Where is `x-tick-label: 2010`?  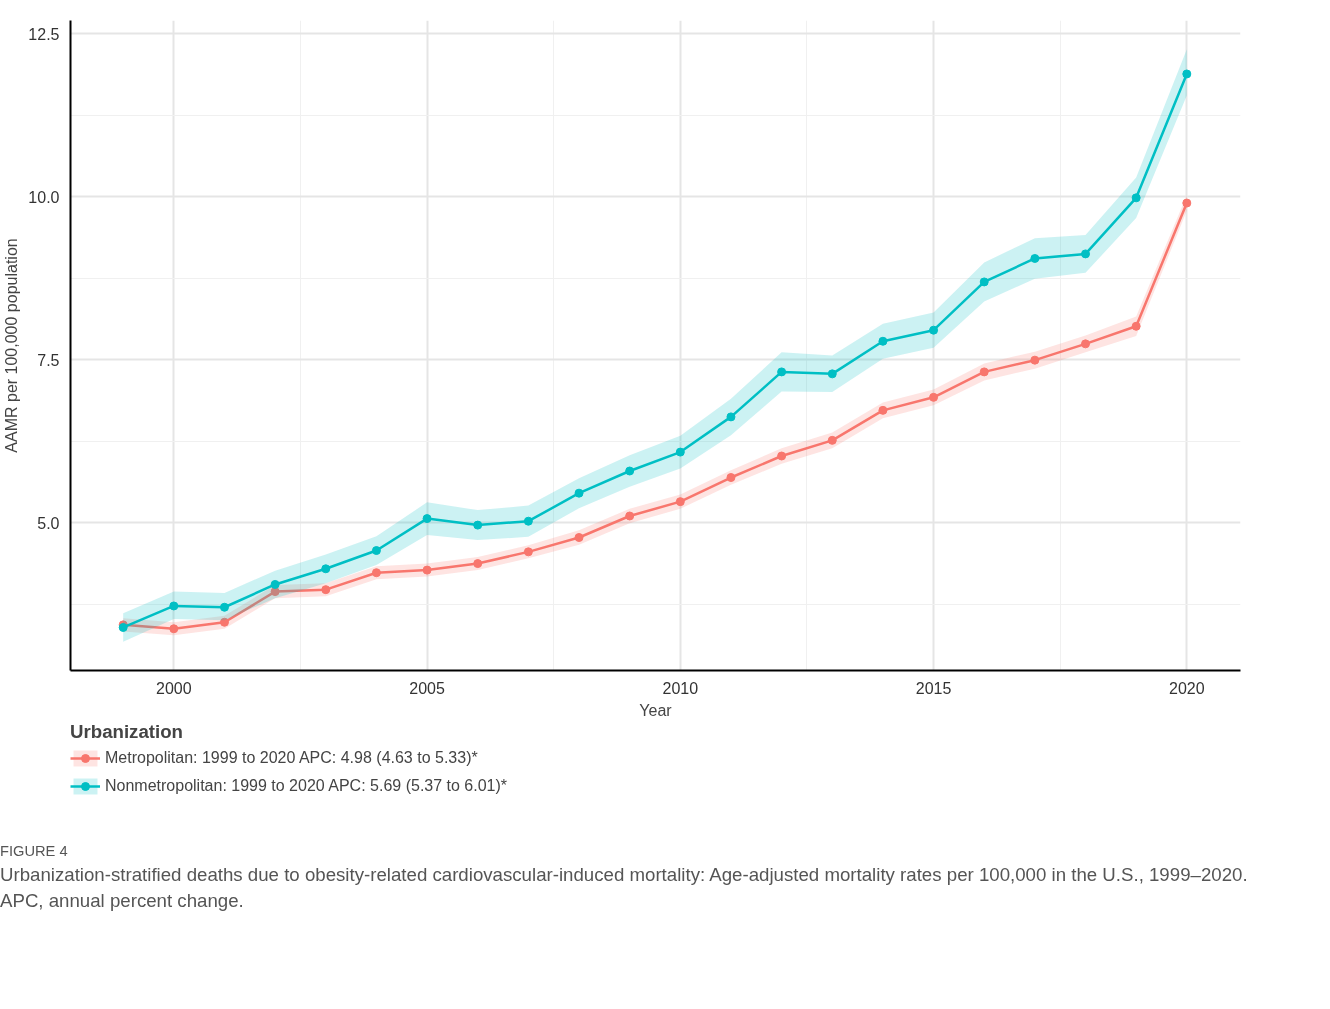 x-tick-label: 2010 is located at coordinates (680, 688).